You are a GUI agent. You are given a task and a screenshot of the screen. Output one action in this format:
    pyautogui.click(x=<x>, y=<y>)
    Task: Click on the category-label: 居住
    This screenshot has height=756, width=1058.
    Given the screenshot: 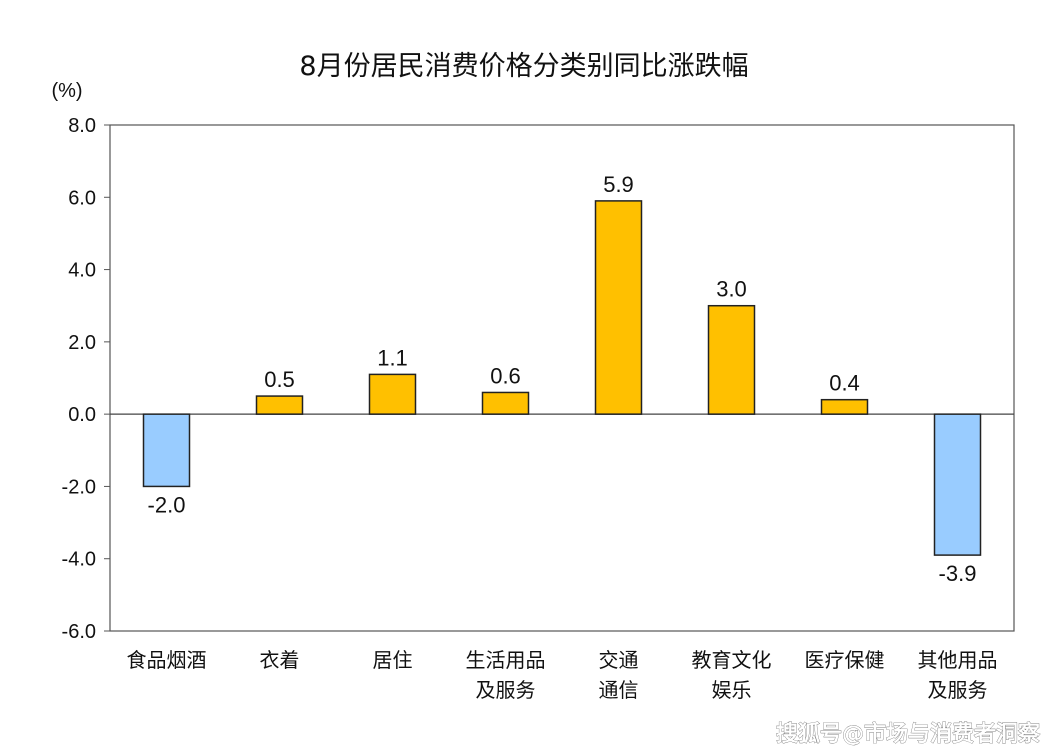 What is the action you would take?
    pyautogui.click(x=393, y=660)
    